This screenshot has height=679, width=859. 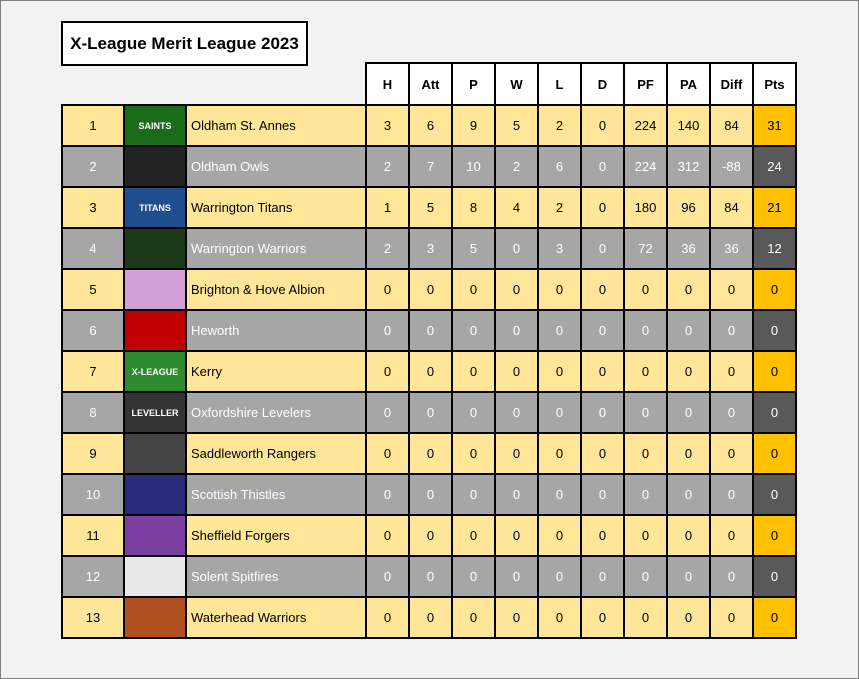 I want to click on cell-h: 3, so click(x=387, y=125).